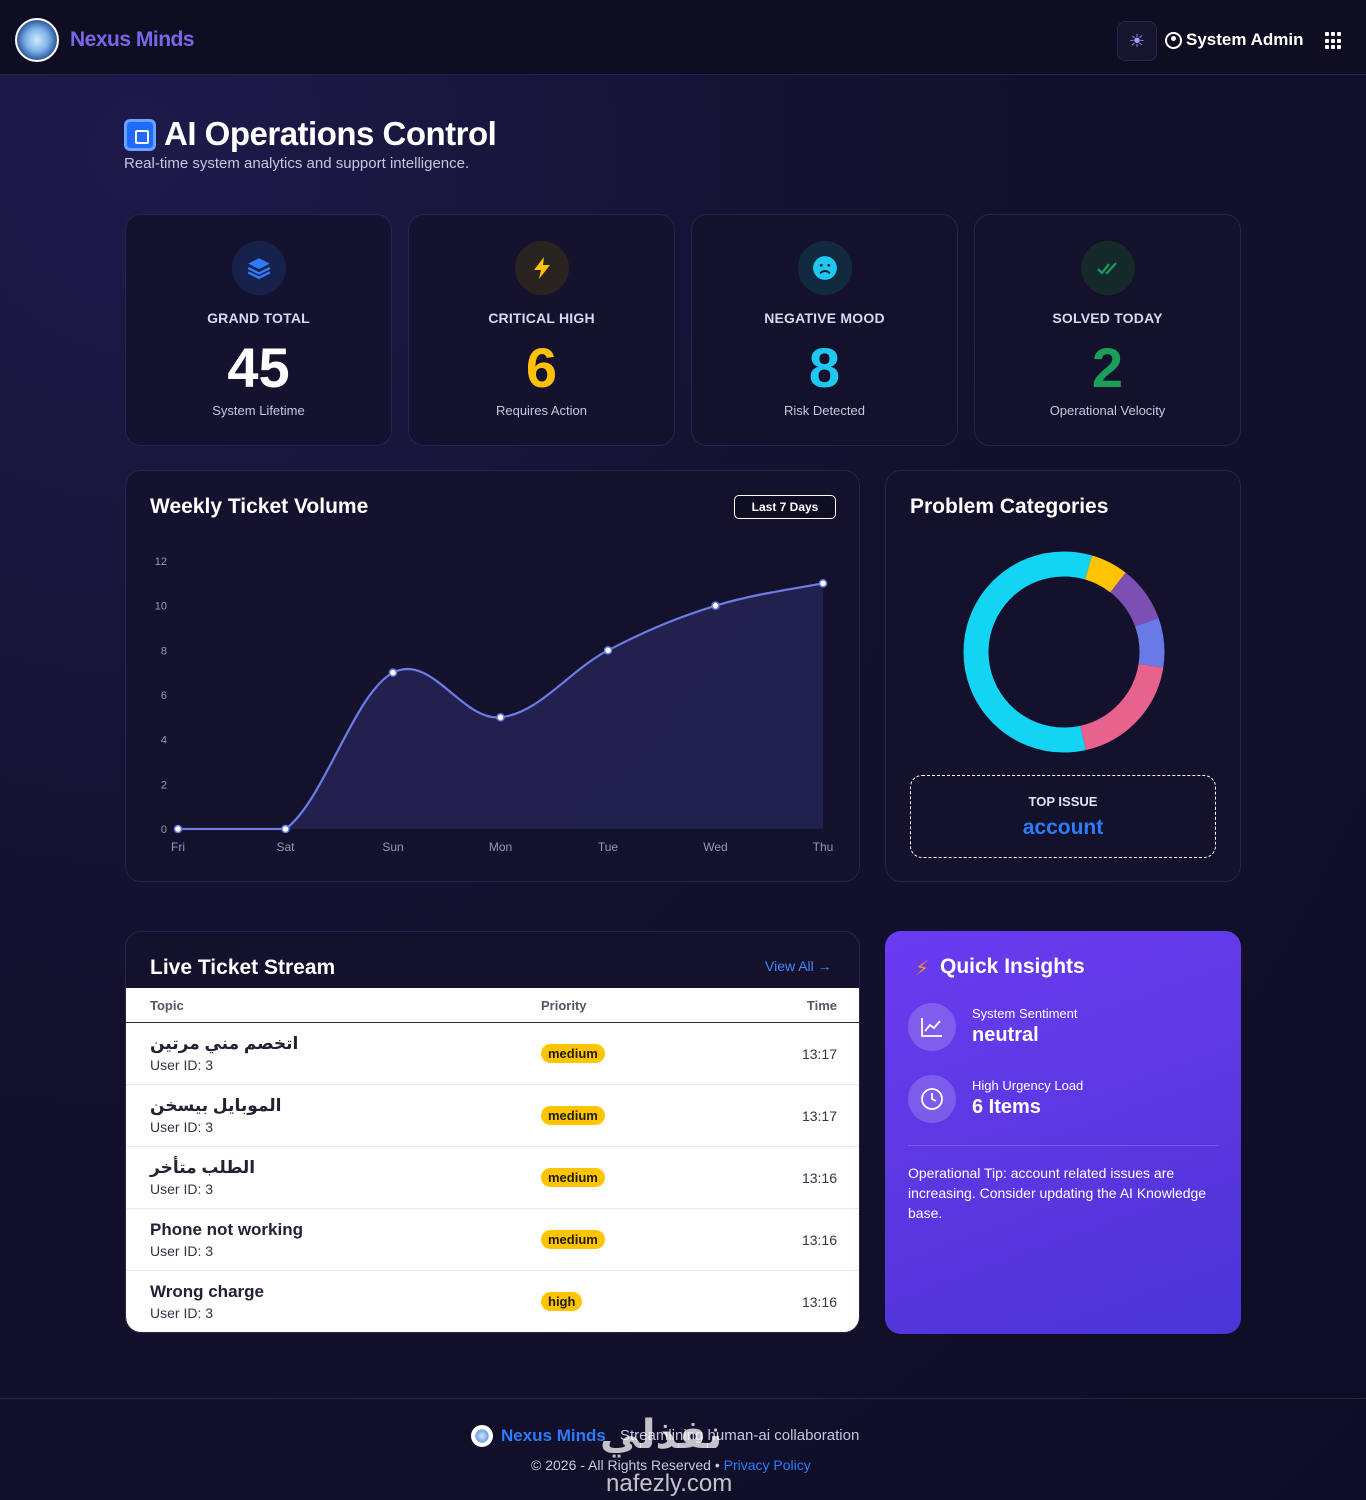 The width and height of the screenshot is (1366, 1500). I want to click on problem-categories-title: Problem Categories, so click(1009, 506).